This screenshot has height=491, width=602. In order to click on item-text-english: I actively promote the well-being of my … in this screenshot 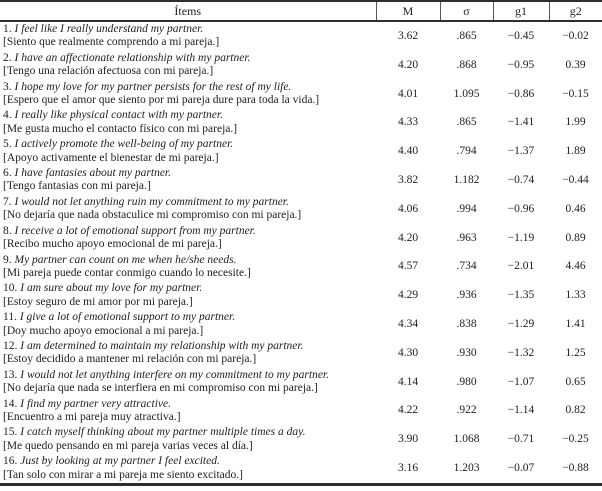, I will do `click(124, 144)`.